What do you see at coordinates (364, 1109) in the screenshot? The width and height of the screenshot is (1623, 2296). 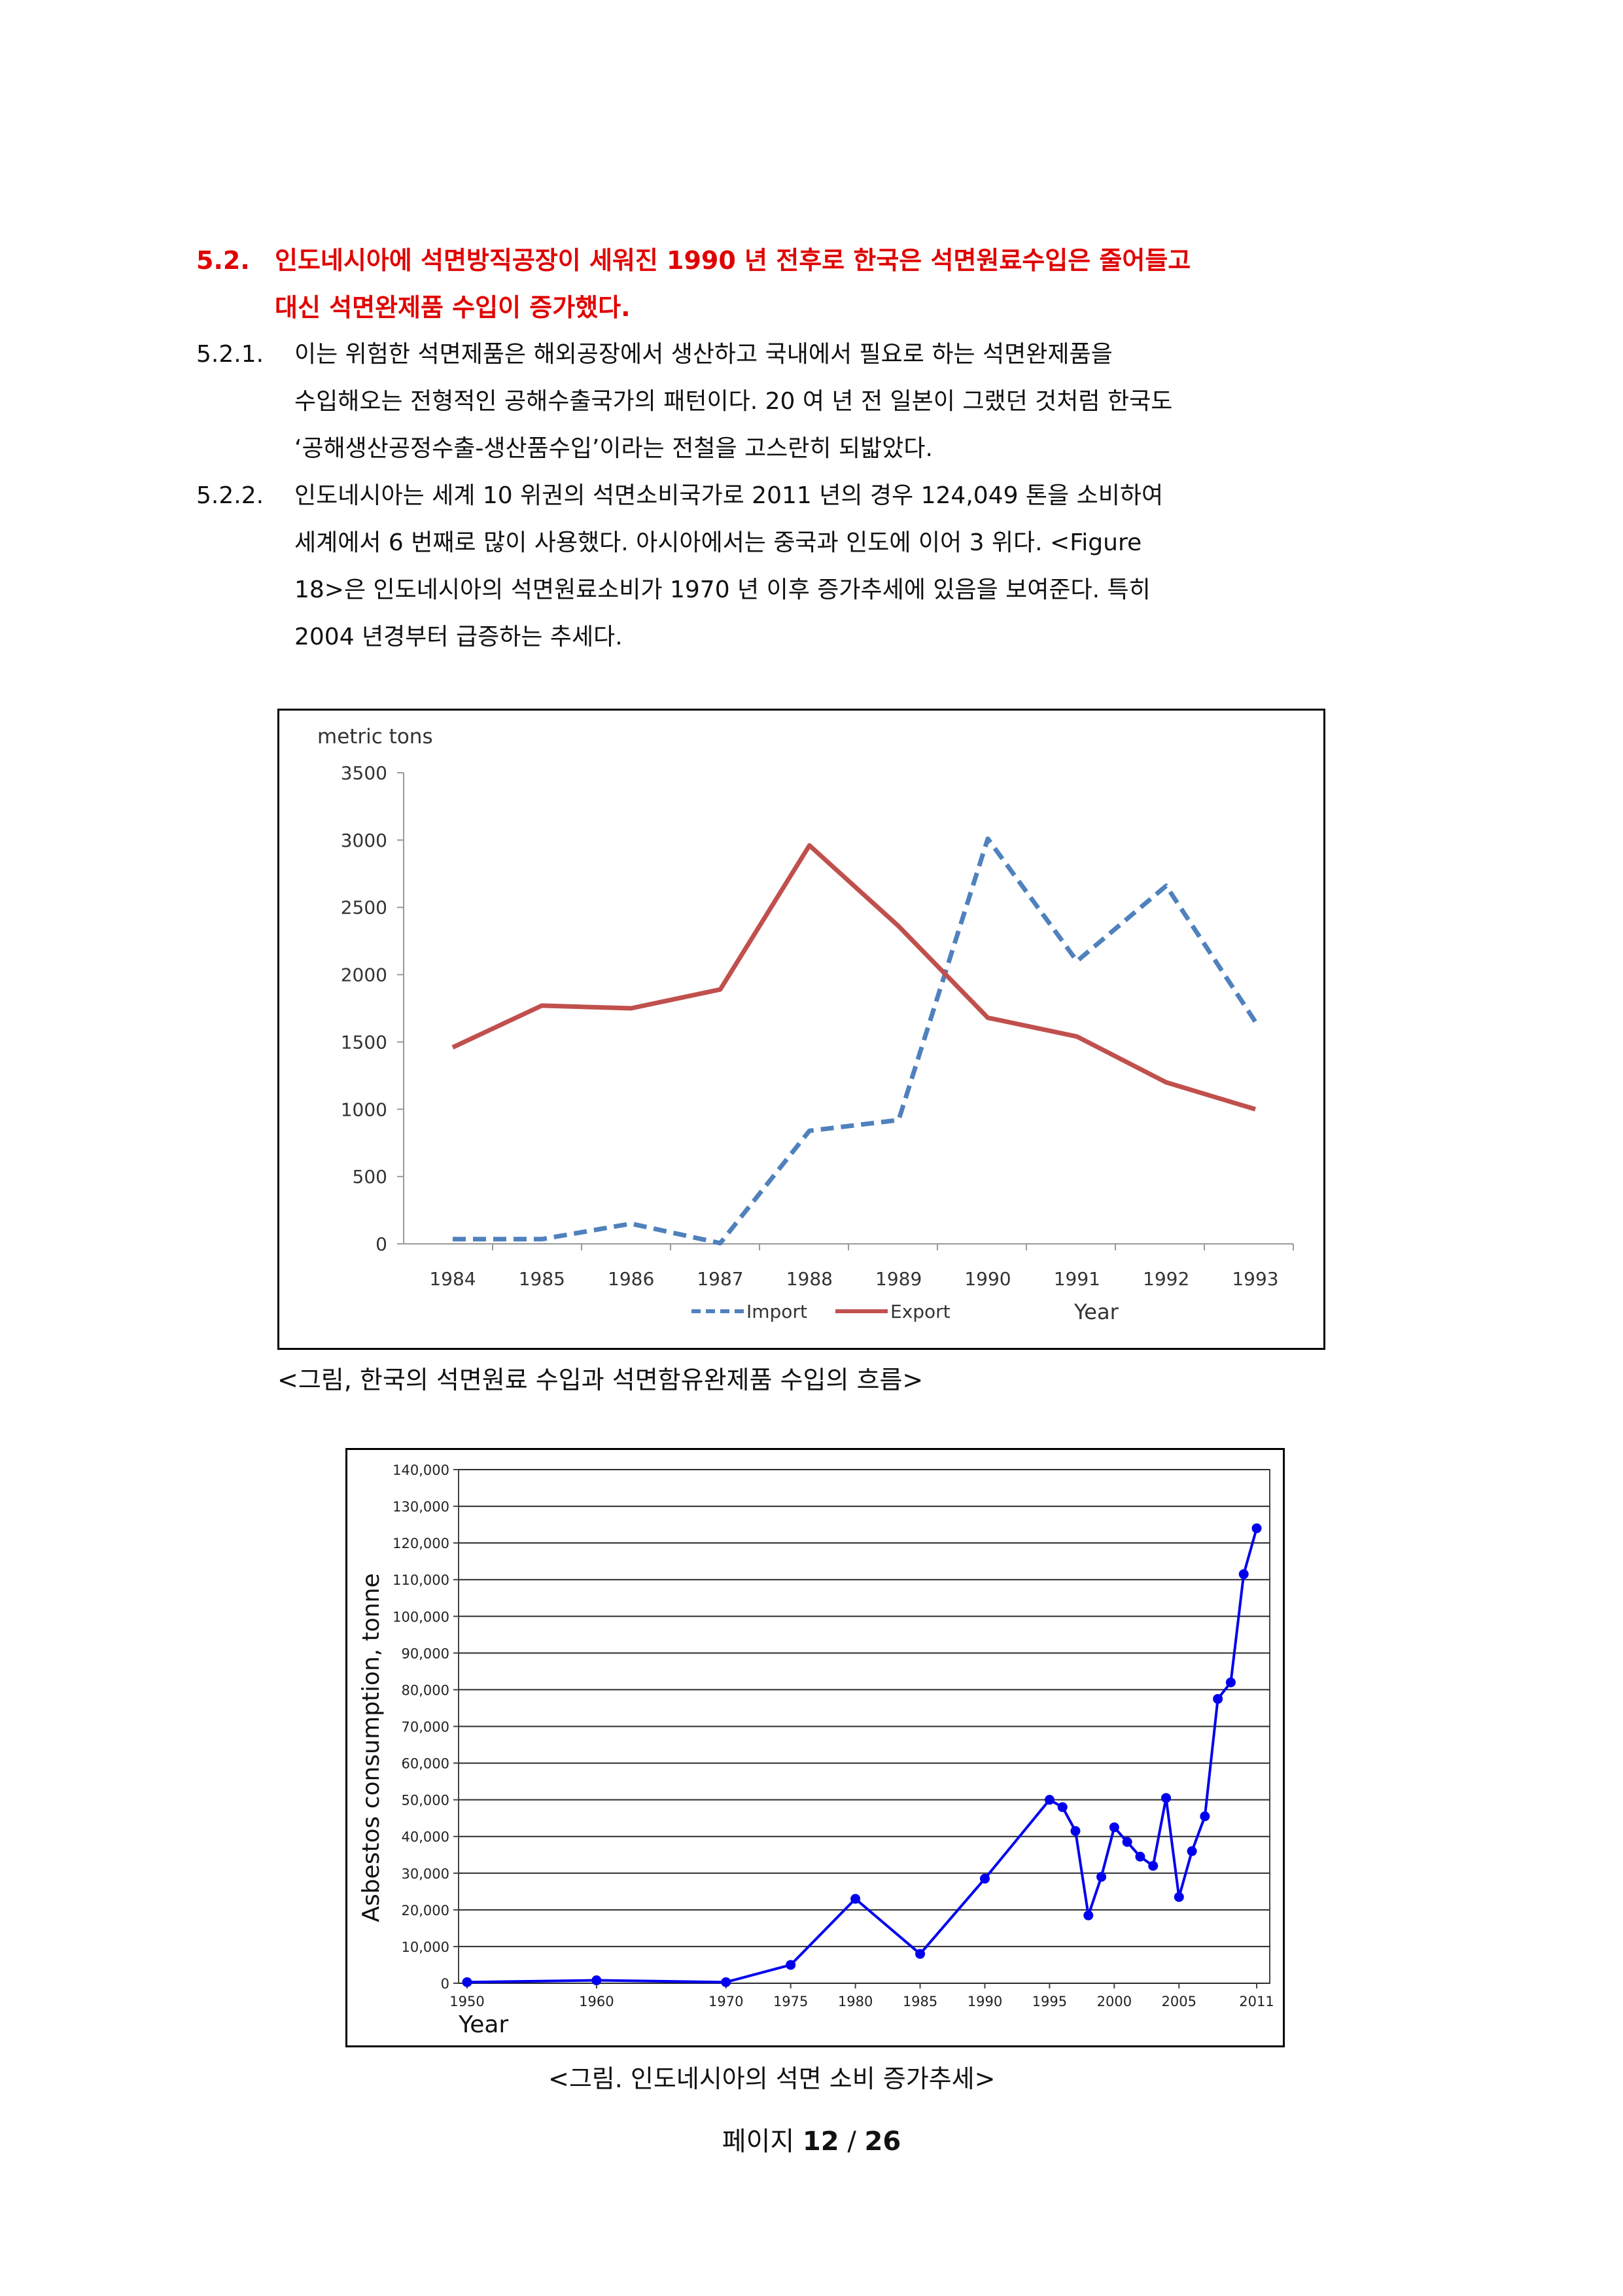 I see `y-tick-label: 1000` at bounding box center [364, 1109].